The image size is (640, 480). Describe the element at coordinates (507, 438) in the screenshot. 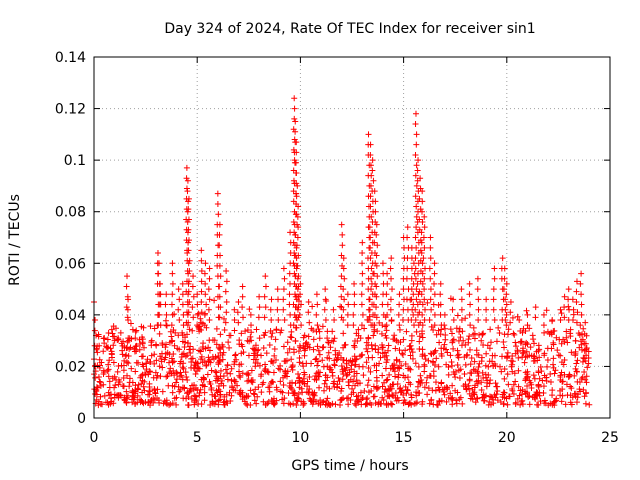

I see `x-tick-label: 20` at that location.